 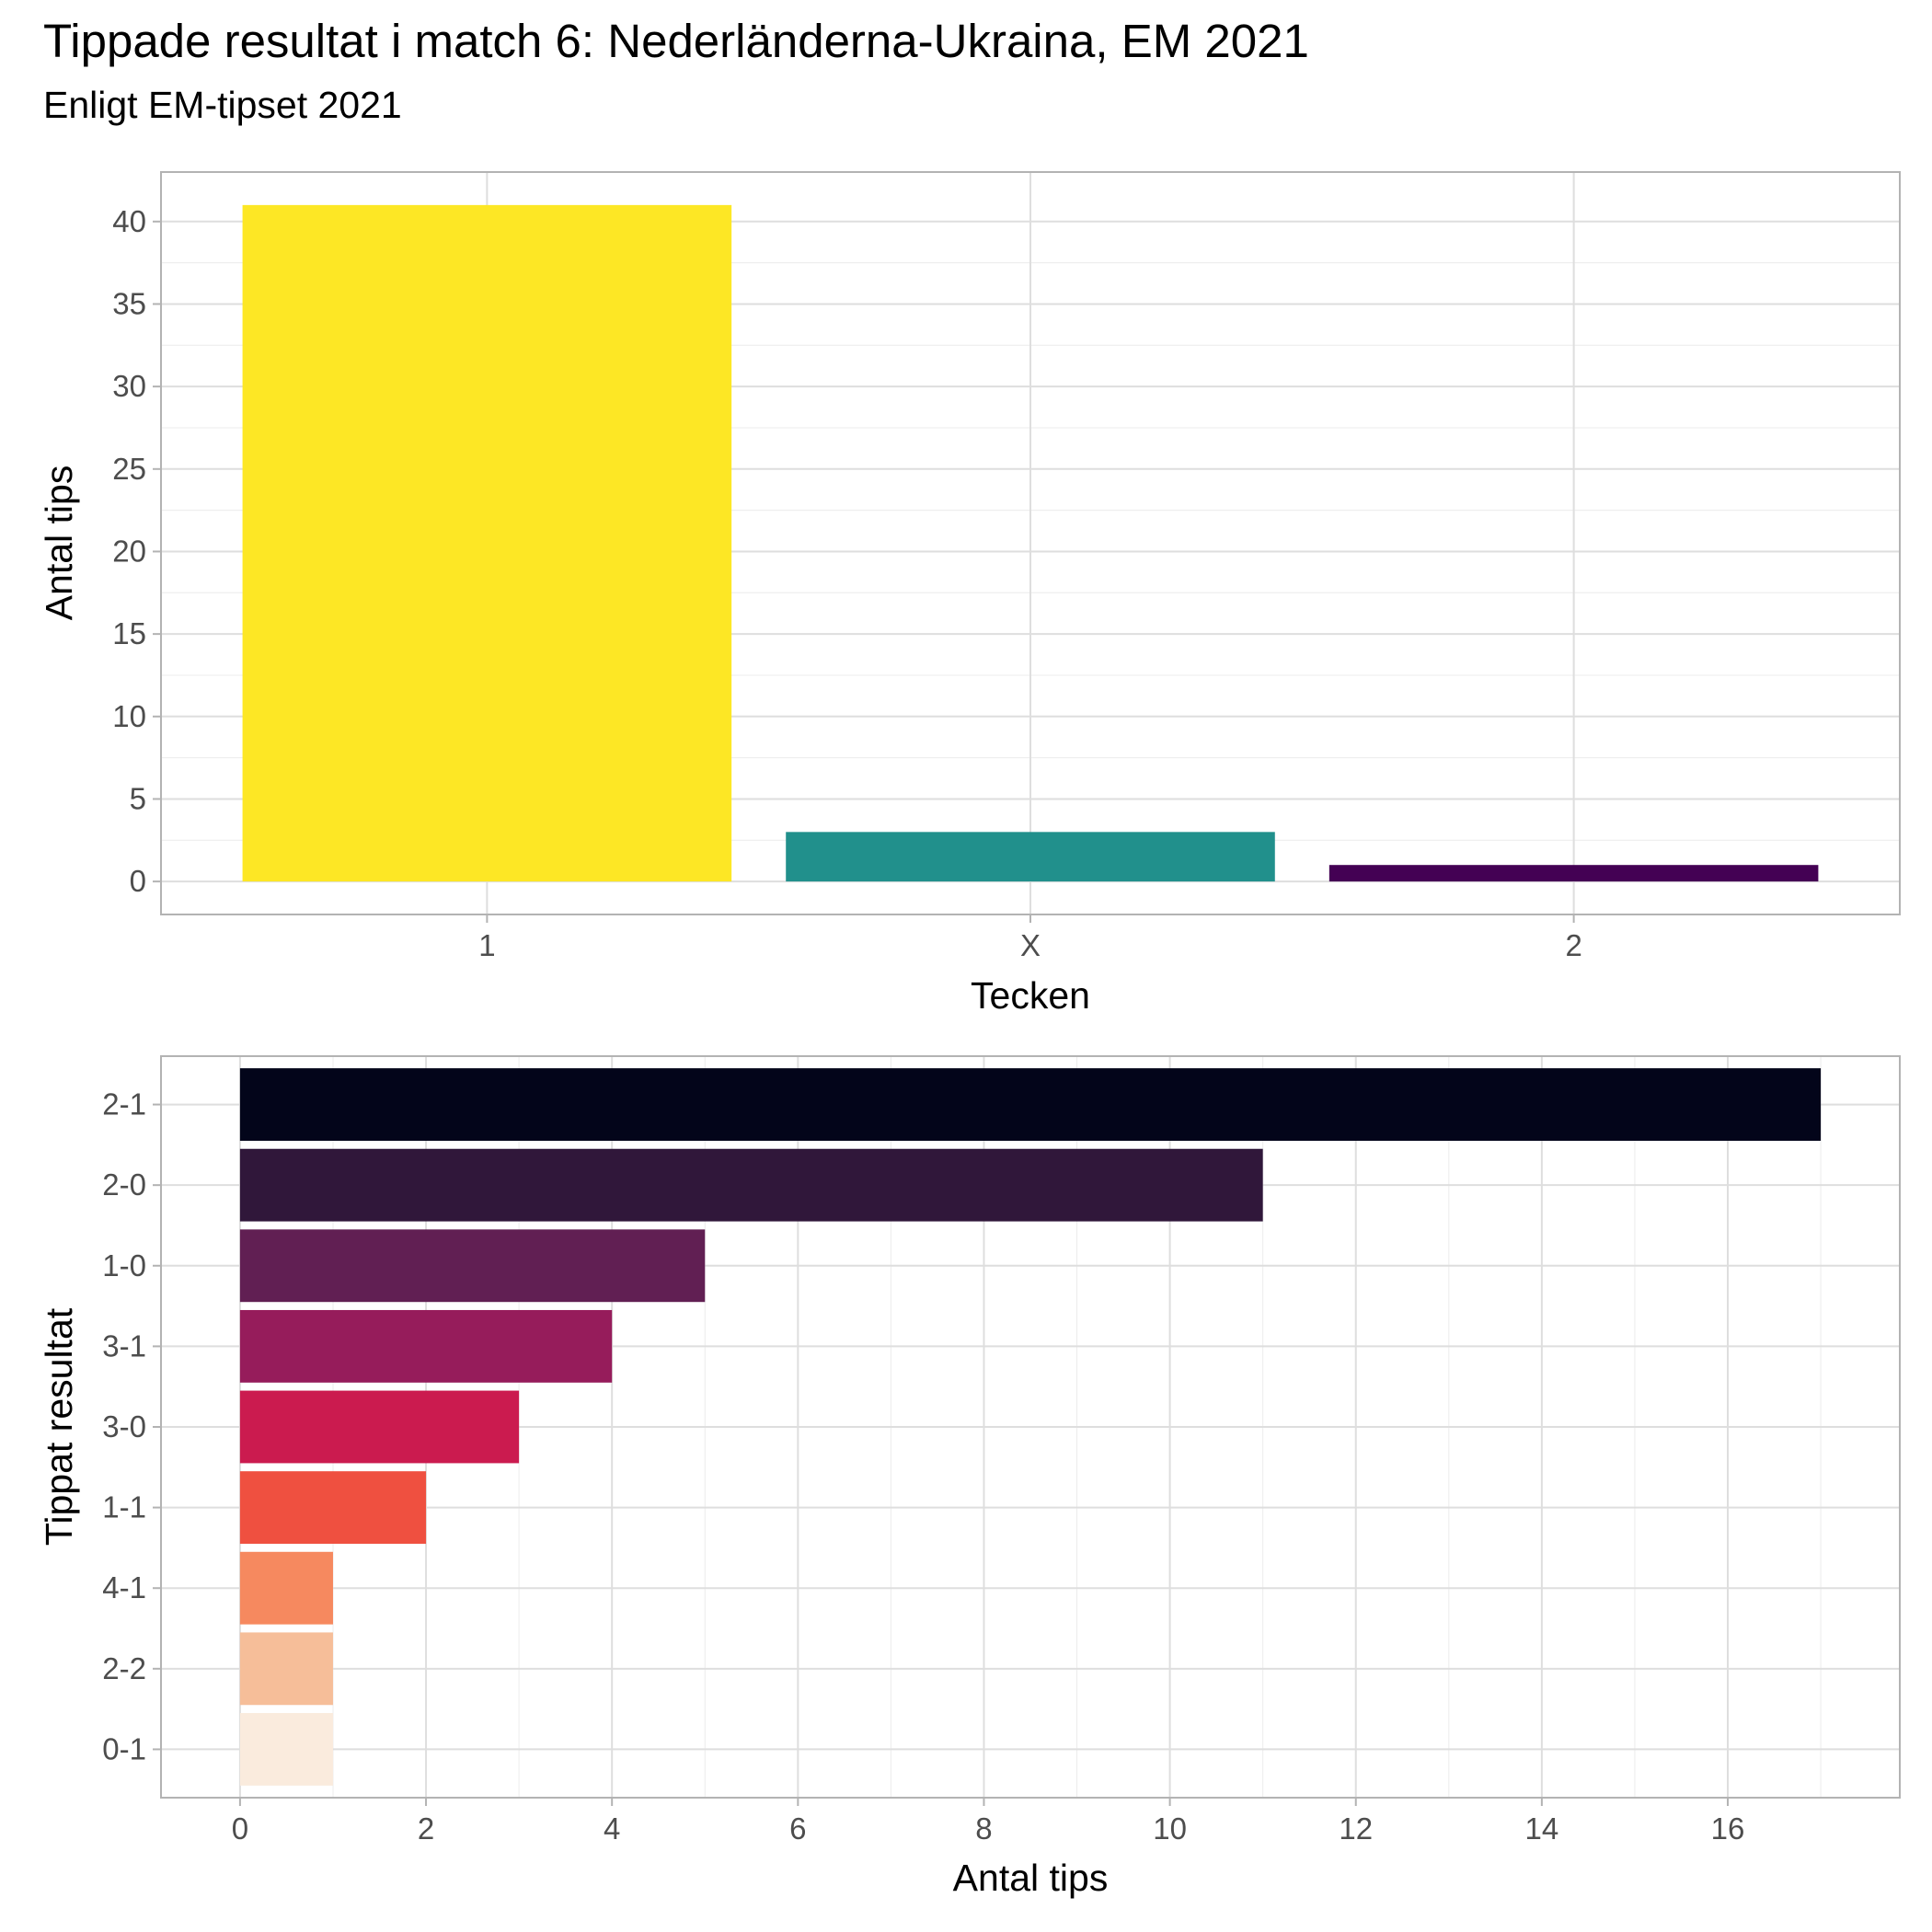 I want to click on top-y-tick-label: 5, so click(x=138, y=798).